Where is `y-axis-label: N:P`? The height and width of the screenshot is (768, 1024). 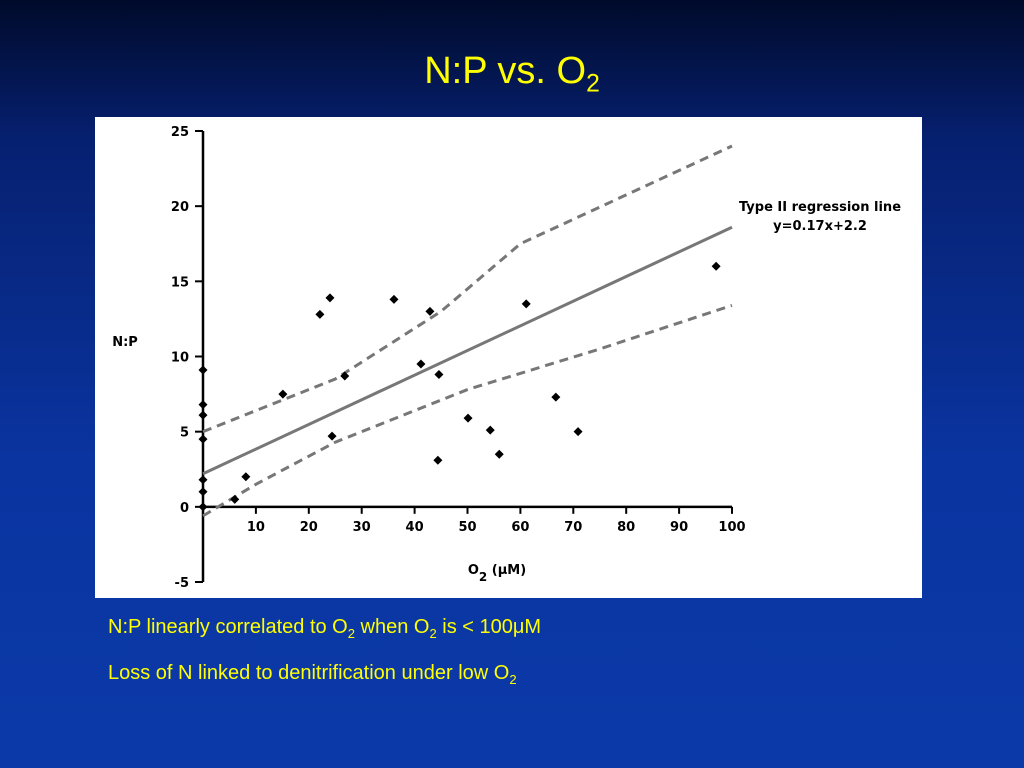 y-axis-label: N:P is located at coordinates (125, 342).